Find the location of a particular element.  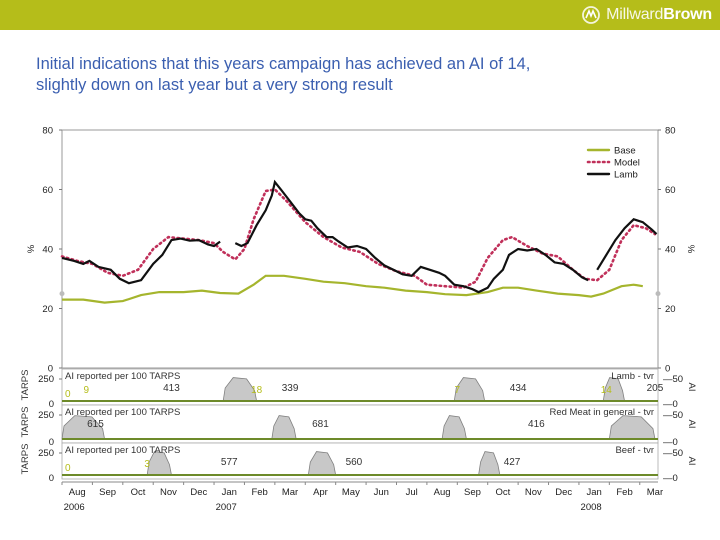

y-axis-label-left: % is located at coordinates (31, 248).